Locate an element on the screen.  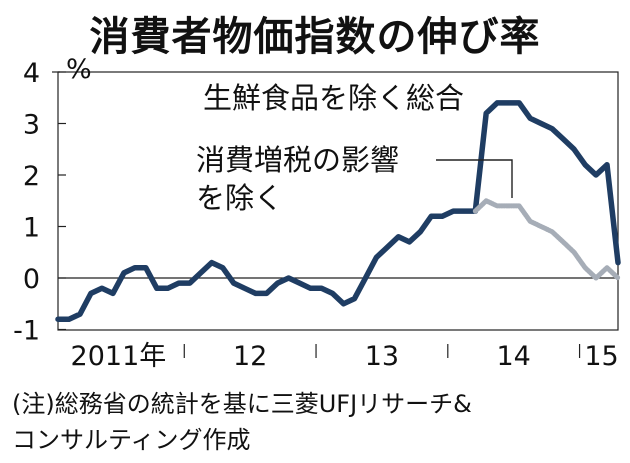
y-tick-label: -1 is located at coordinates (26, 331).